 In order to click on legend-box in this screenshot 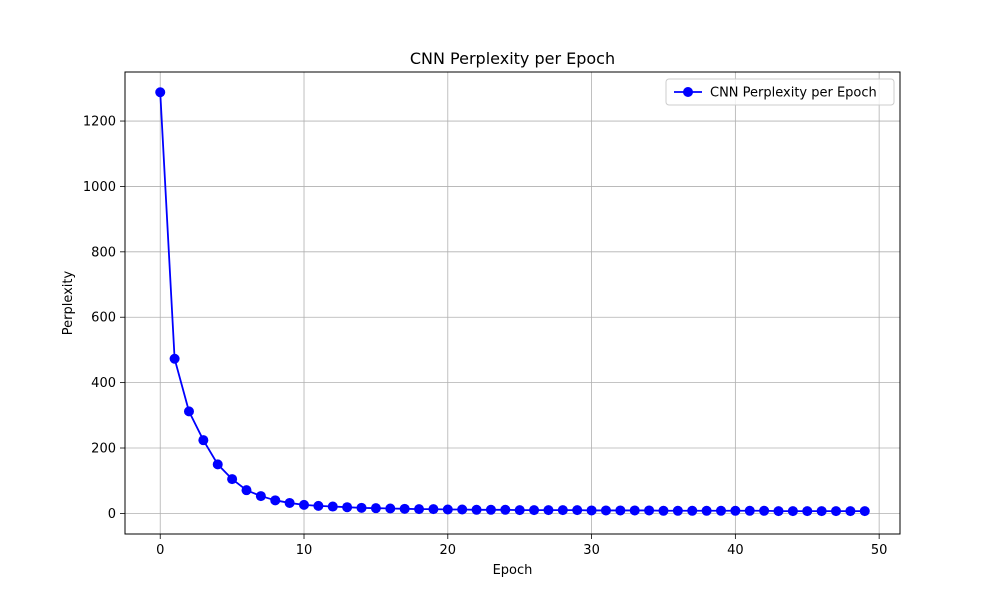, I will do `click(780, 92)`.